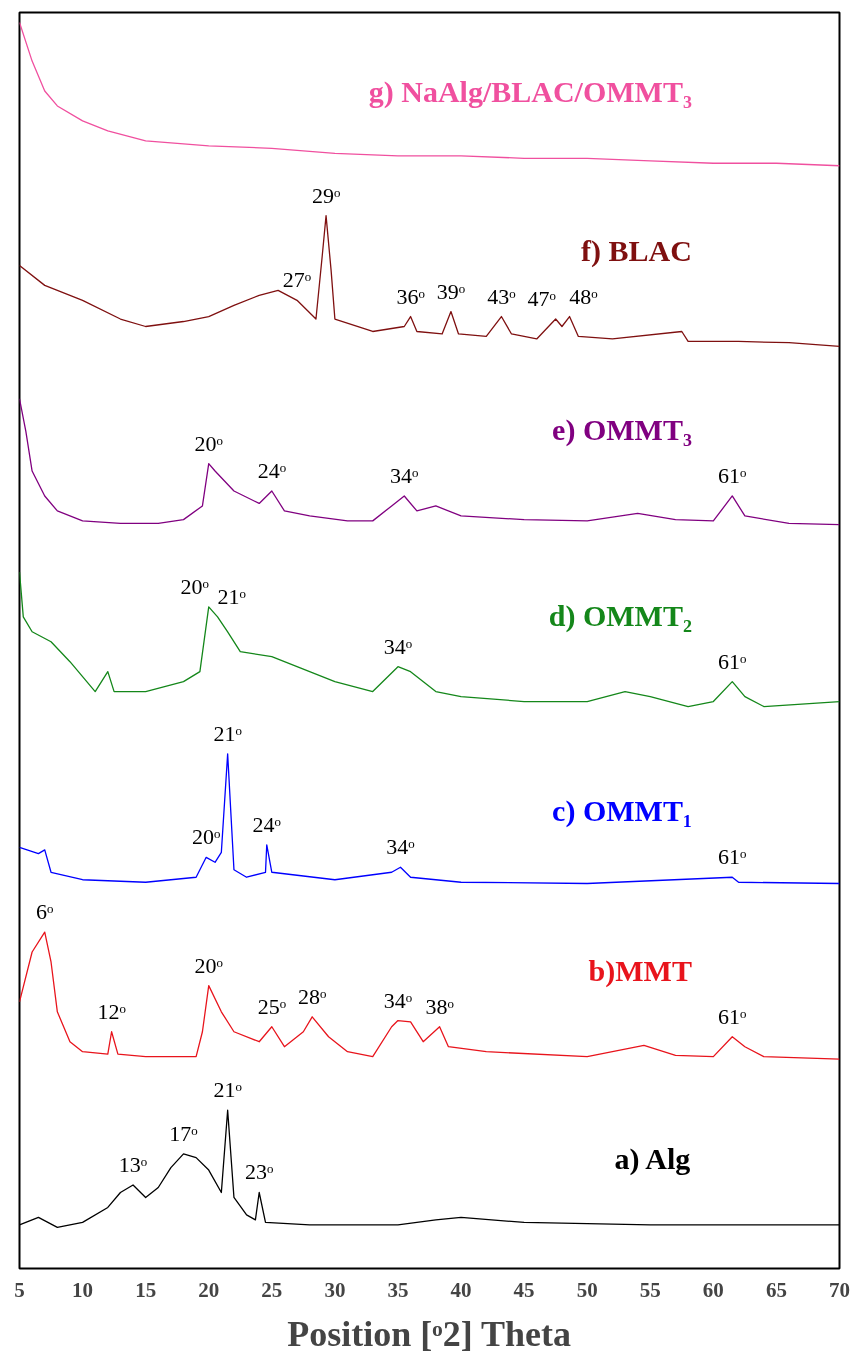 The image size is (856, 1368). I want to click on x-tick-label: 30, so click(335, 1289).